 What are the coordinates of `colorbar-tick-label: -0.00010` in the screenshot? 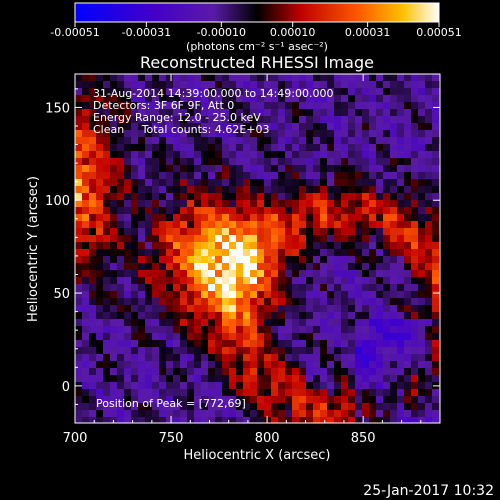 It's located at (221, 32).